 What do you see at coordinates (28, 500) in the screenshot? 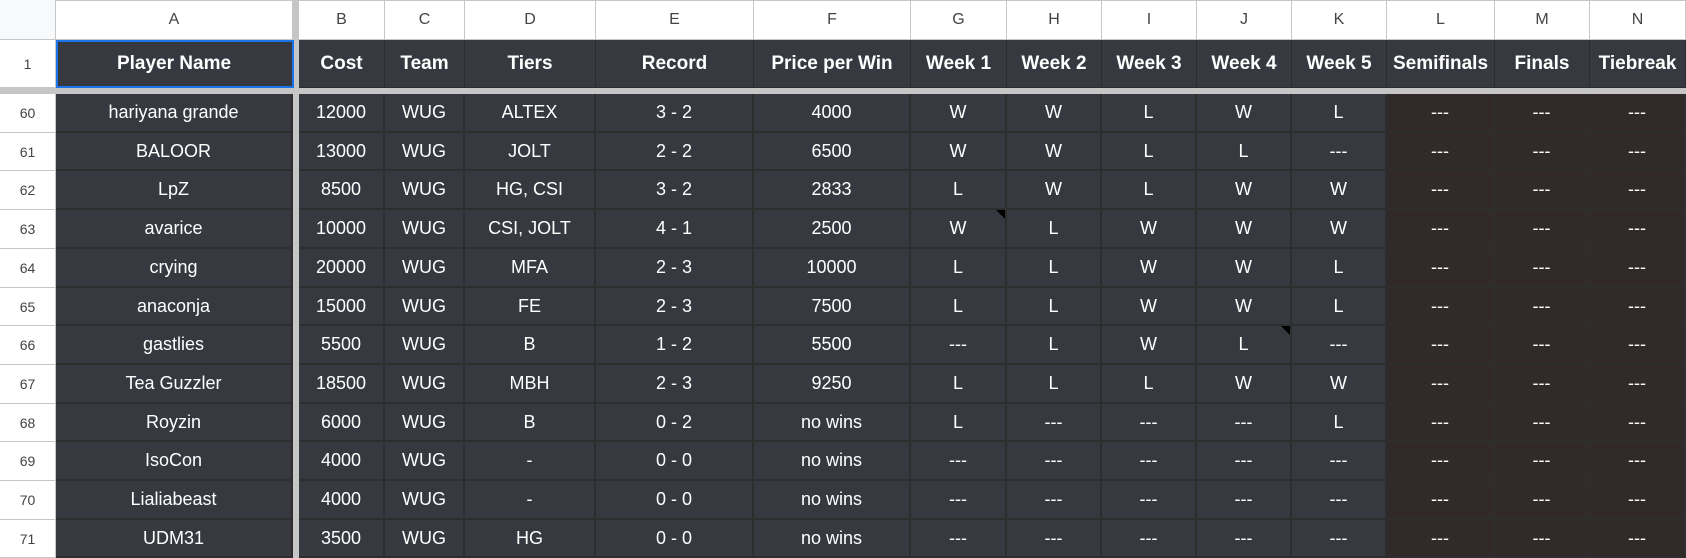
I see `row-header-70: 70` at bounding box center [28, 500].